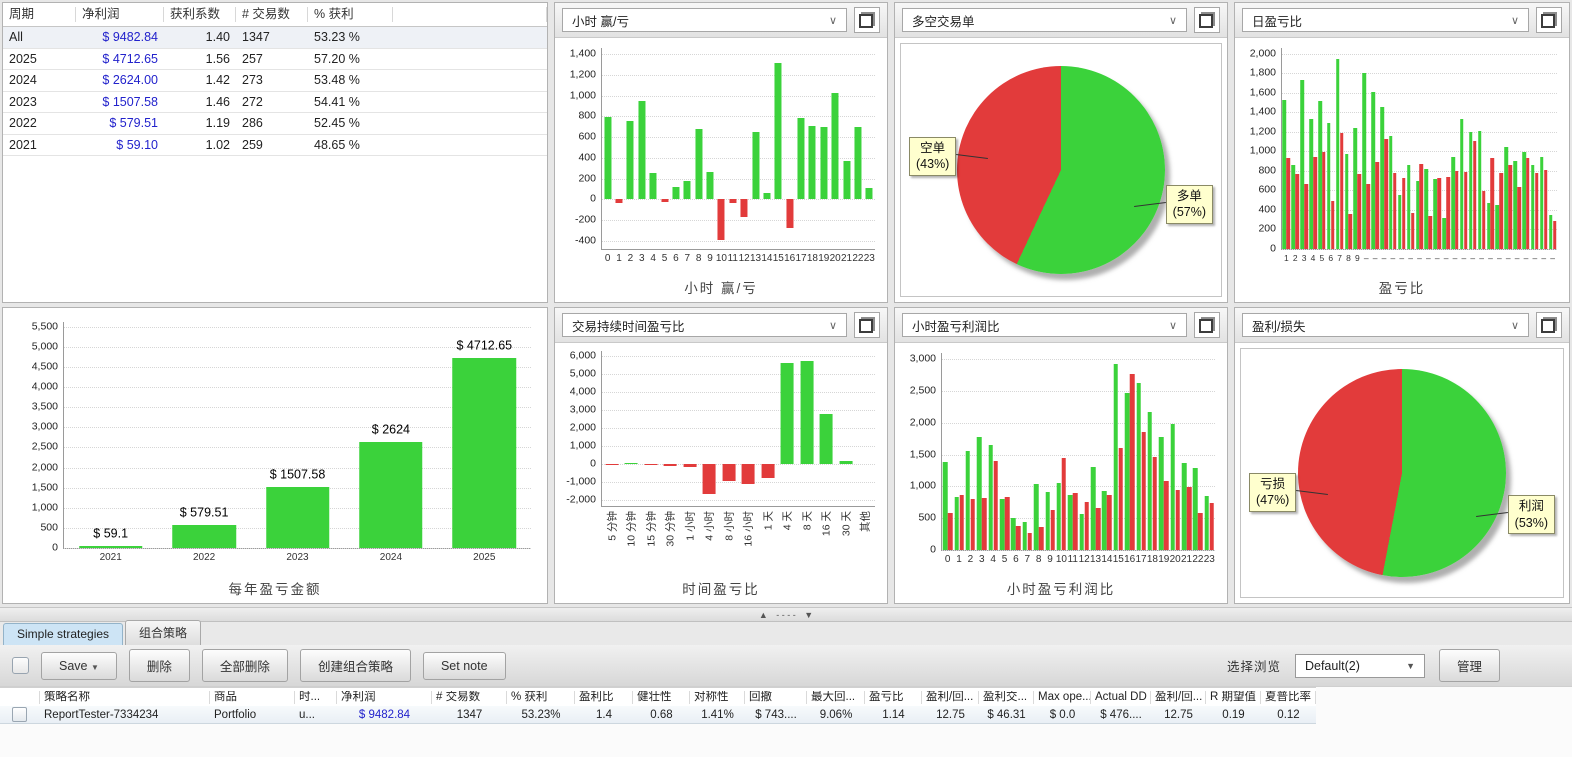 The width and height of the screenshot is (1572, 757). Describe the element at coordinates (1062, 714) in the screenshot. I see `strategy-cell: $ 0.0` at that location.